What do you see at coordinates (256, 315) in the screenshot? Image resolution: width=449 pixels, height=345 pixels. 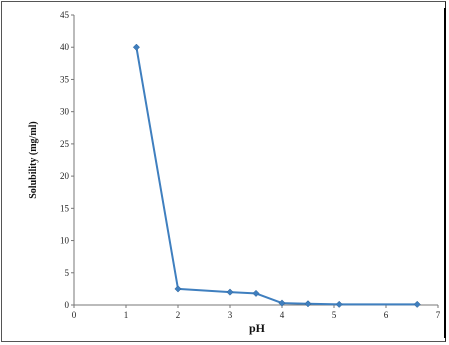 I see `x-tick-labels: 0 1 2 3 4 5 6 7` at bounding box center [256, 315].